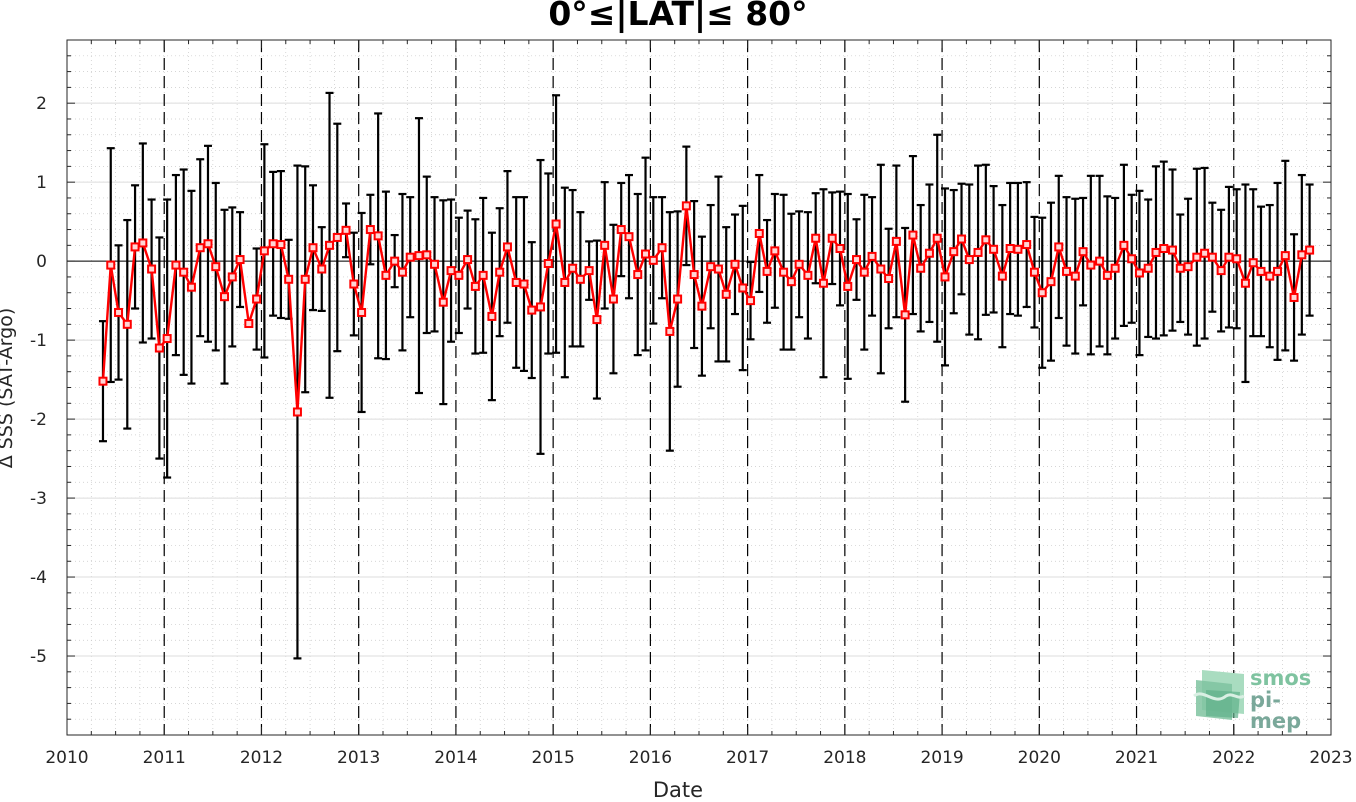  What do you see at coordinates (941, 758) in the screenshot?
I see `x-tick-label: 2019` at bounding box center [941, 758].